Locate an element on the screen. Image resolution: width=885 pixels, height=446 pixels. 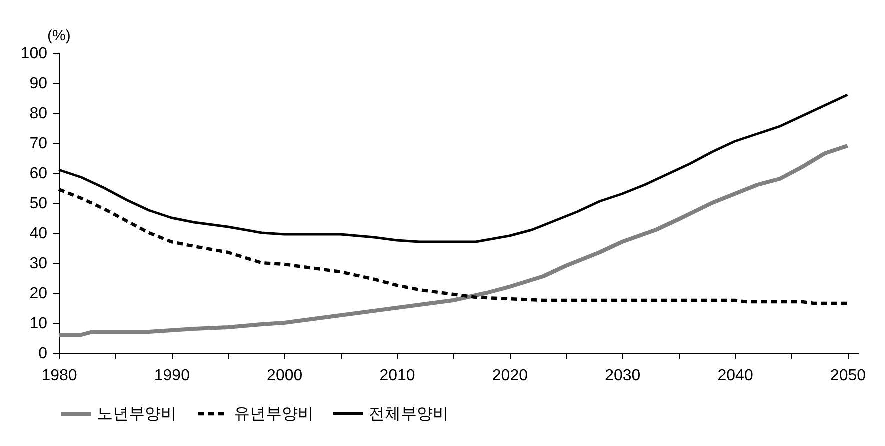
y-tick-label: 50 is located at coordinates (39, 204).